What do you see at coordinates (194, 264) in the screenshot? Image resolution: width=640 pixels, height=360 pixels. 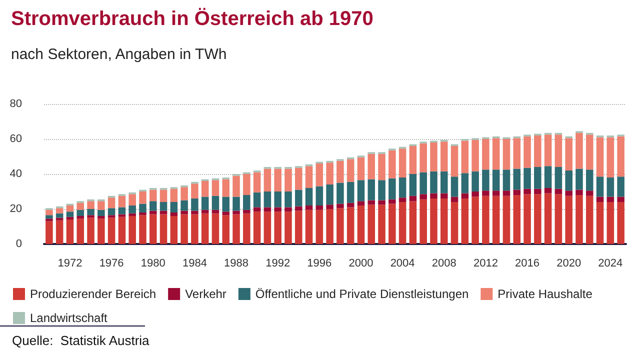 I see `x-tick-label: 1984` at bounding box center [194, 264].